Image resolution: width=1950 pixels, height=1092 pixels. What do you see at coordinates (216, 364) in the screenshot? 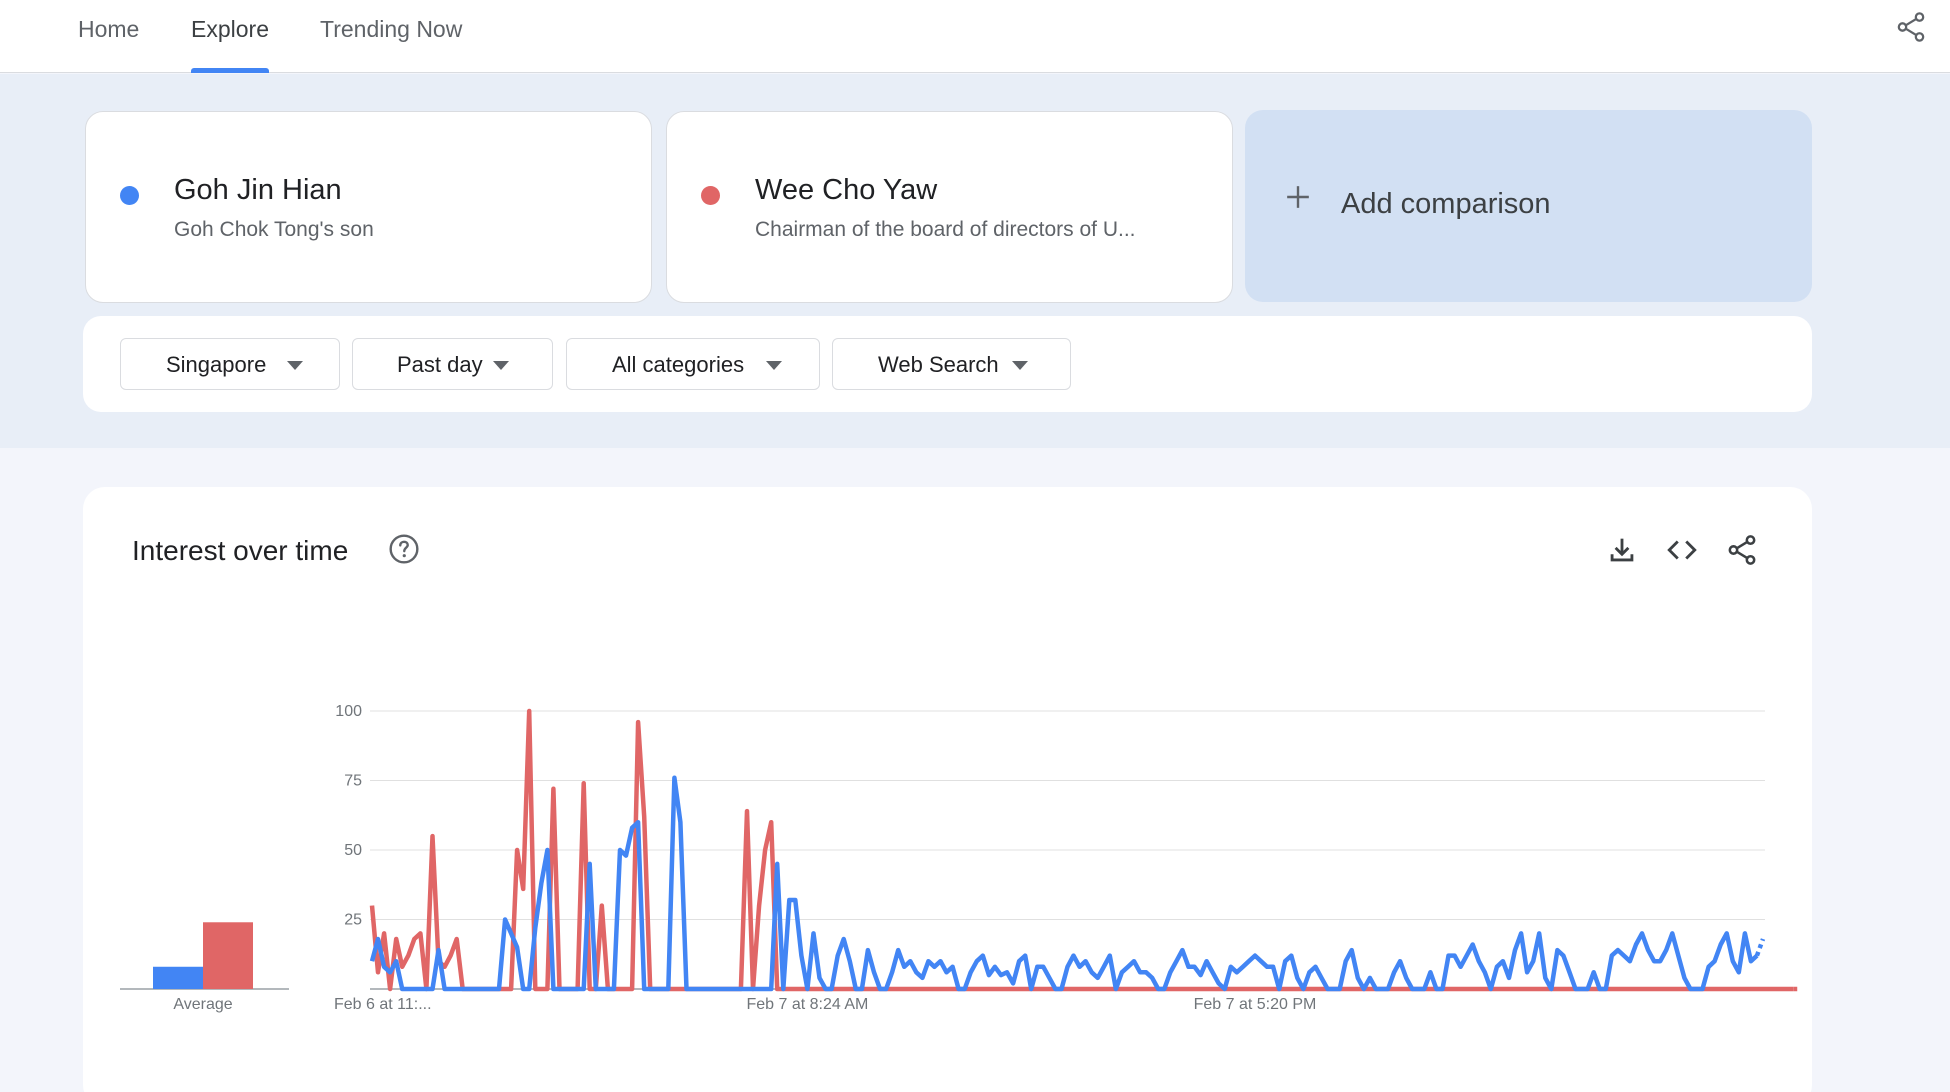
I see `region-value: Singapore` at bounding box center [216, 364].